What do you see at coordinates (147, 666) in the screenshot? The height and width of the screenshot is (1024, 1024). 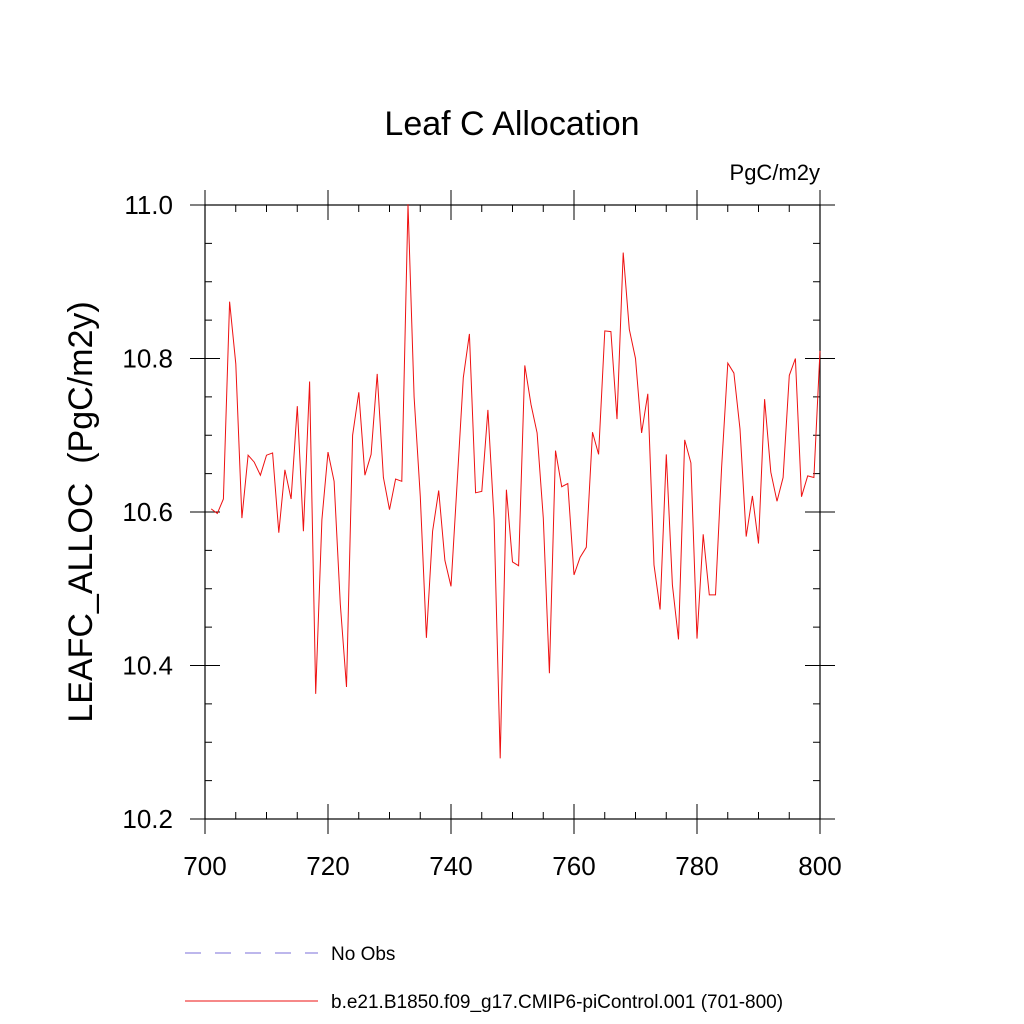 I see `y-tick-label: 10.4` at bounding box center [147, 666].